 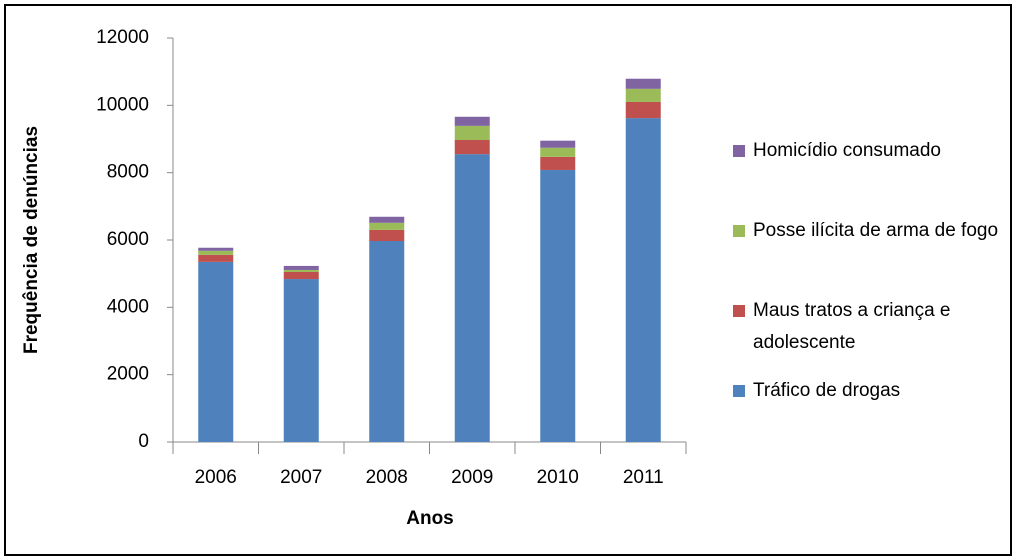 What do you see at coordinates (387, 477) in the screenshot?
I see `x-tick-label: 2008` at bounding box center [387, 477].